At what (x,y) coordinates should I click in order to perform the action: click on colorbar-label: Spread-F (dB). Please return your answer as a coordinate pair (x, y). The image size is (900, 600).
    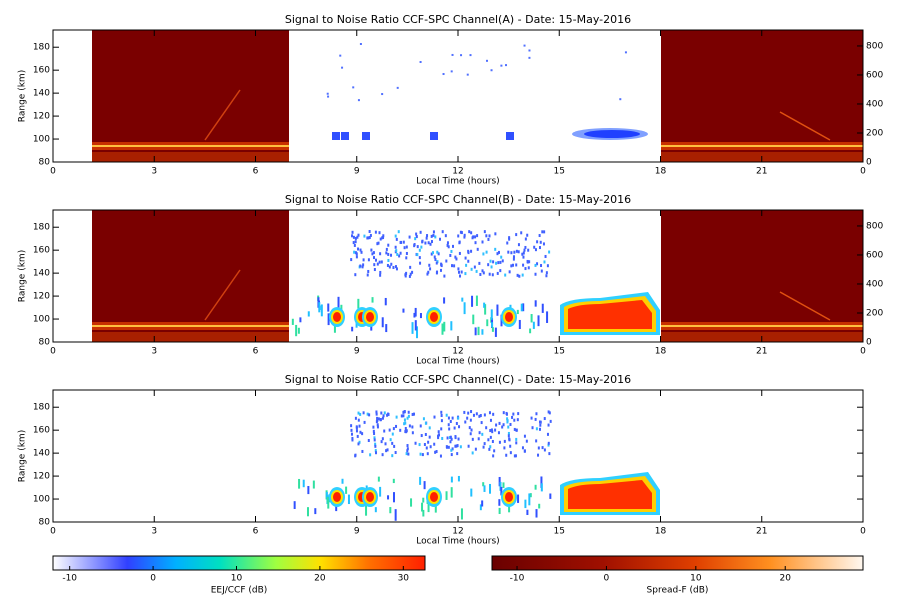
    Looking at the image, I should click on (678, 591).